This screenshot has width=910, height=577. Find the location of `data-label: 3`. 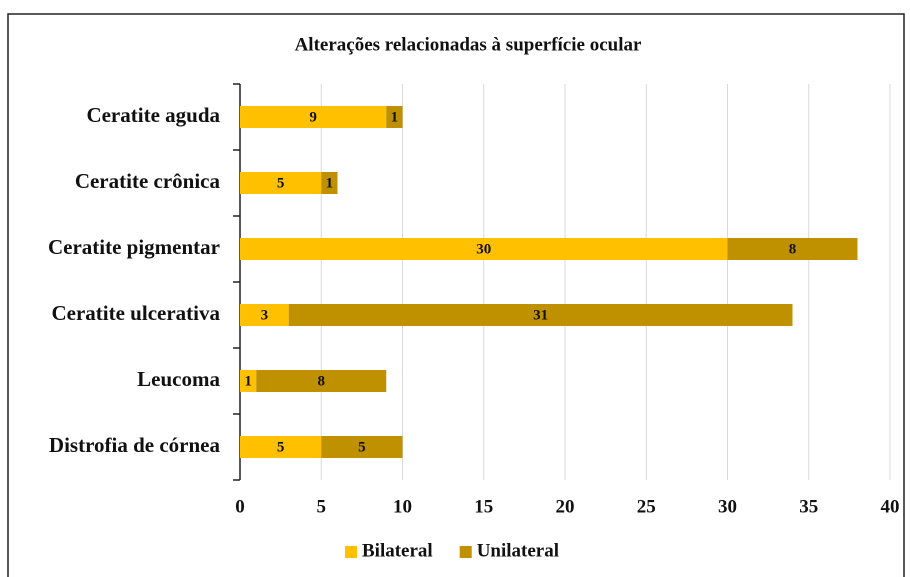

data-label: 3 is located at coordinates (265, 315).